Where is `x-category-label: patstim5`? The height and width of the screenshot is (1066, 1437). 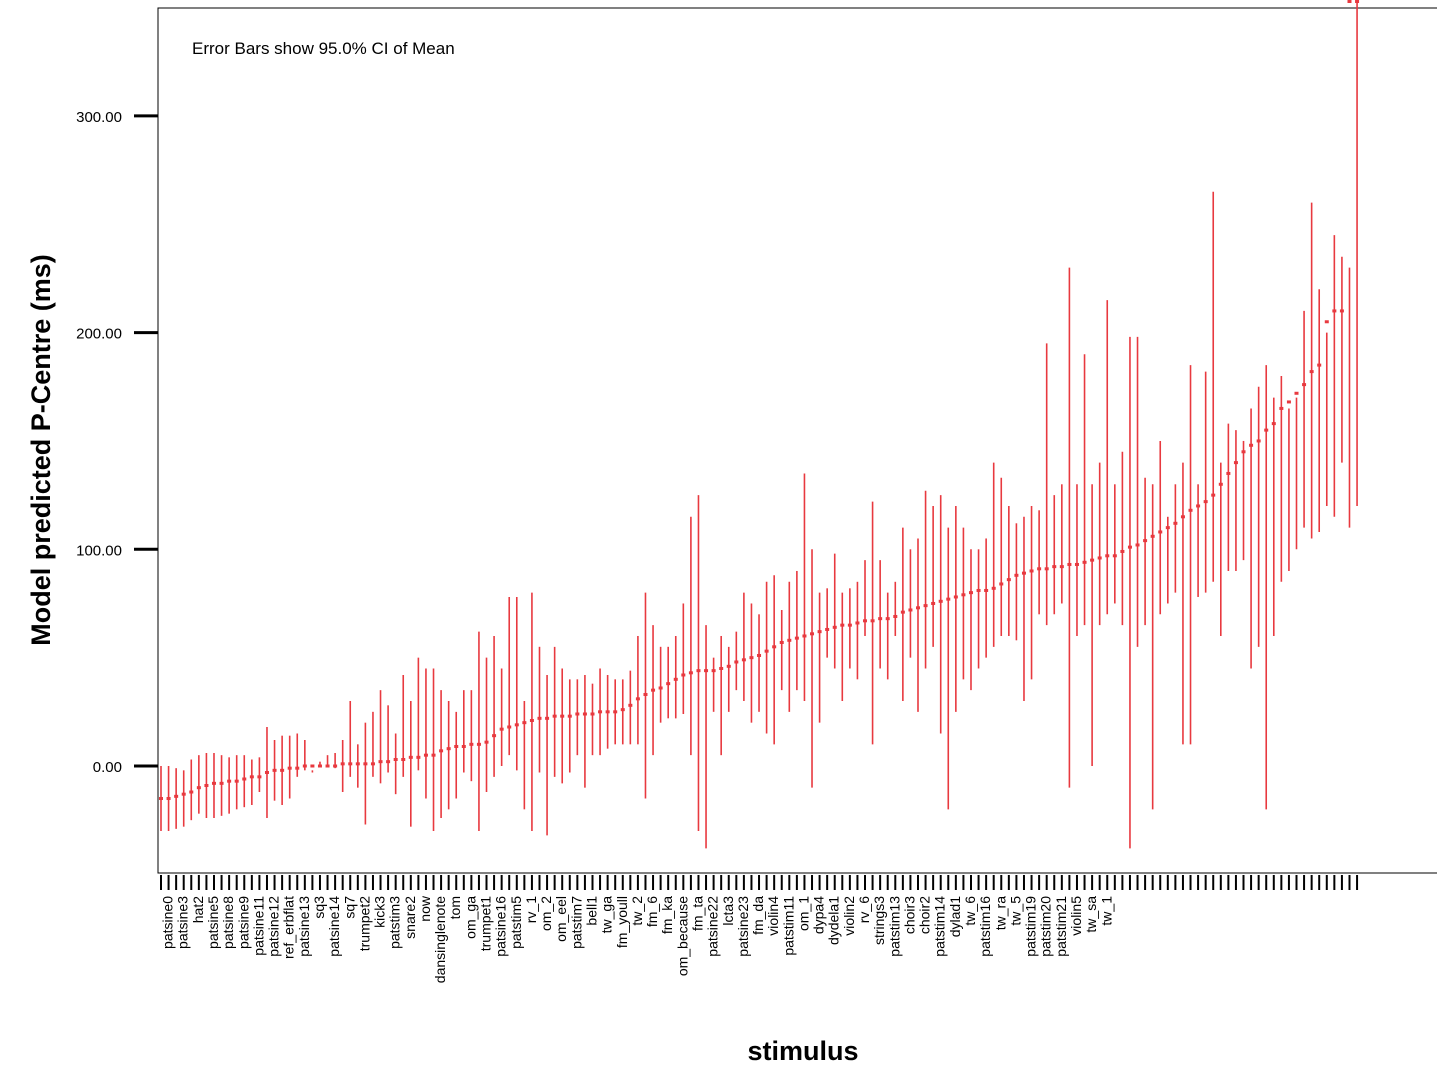 x-category-label: patstim5 is located at coordinates (516, 922).